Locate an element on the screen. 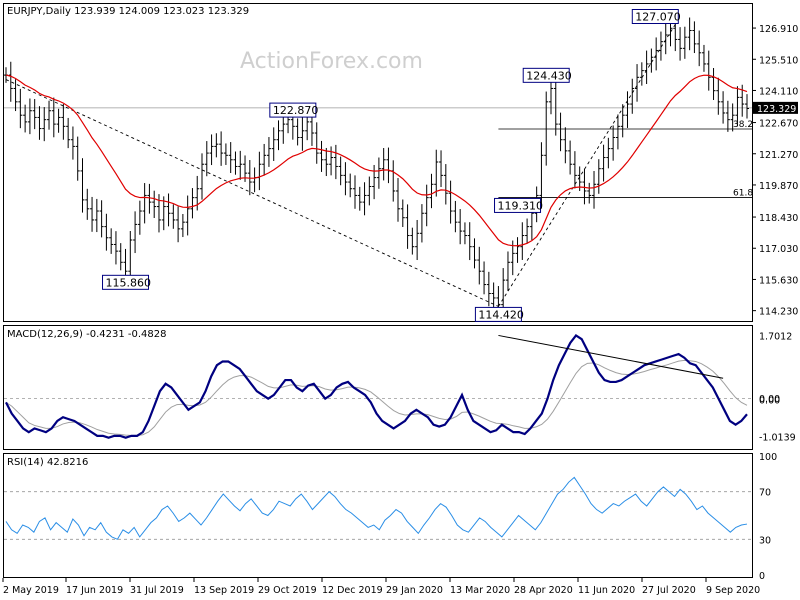  price-tick-label: 114.230 is located at coordinates (778, 312).